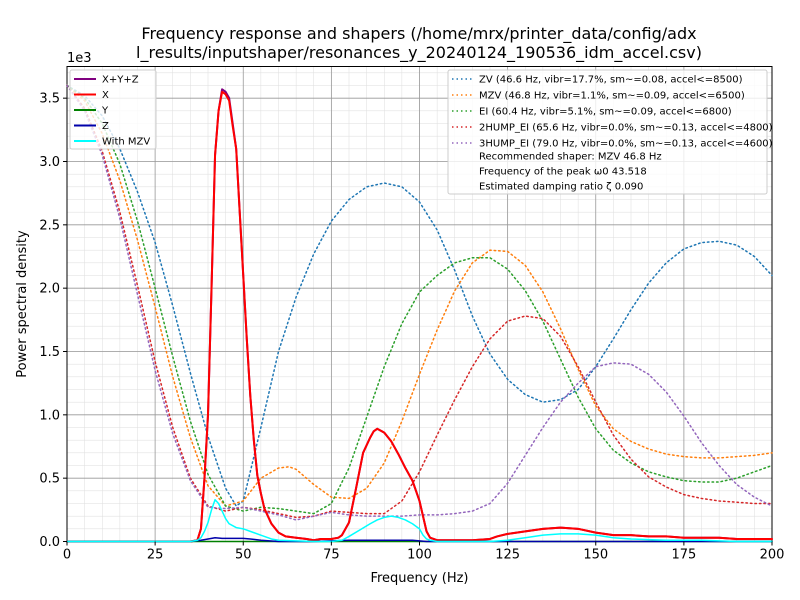 Image resolution: width=800 pixels, height=600 pixels. What do you see at coordinates (595, 555) in the screenshot?
I see `x-tick-label: 150` at bounding box center [595, 555].